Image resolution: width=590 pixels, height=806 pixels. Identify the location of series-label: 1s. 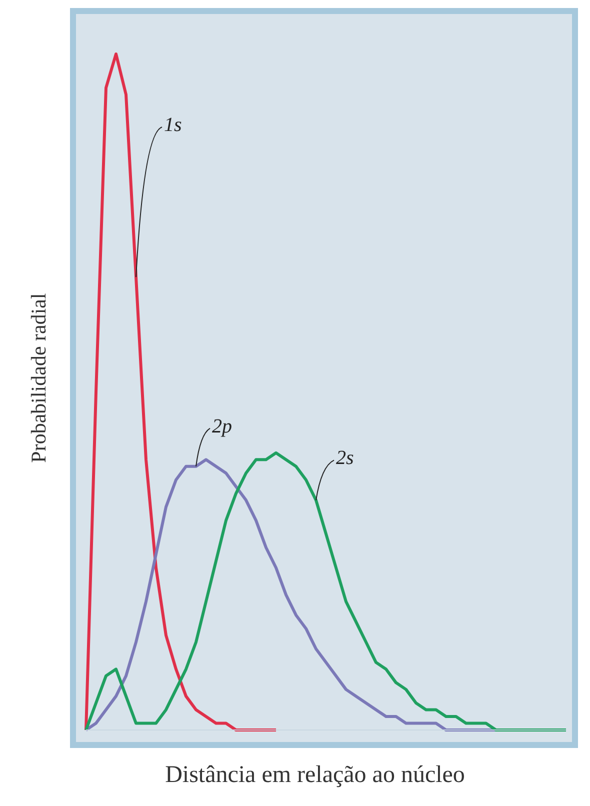
(173, 125).